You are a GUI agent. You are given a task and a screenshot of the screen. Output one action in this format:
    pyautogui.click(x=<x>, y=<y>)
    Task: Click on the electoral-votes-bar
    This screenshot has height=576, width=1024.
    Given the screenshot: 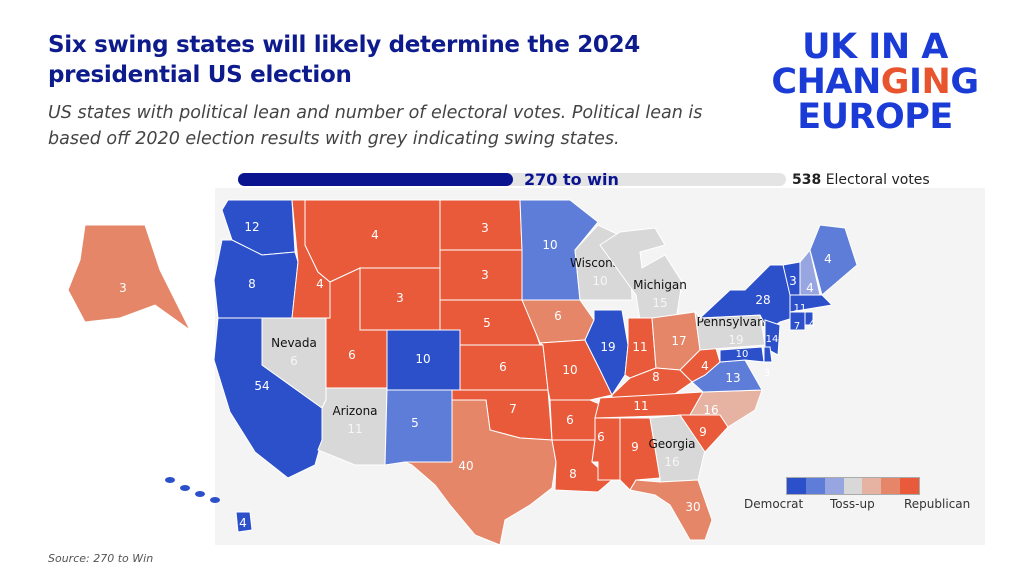 What is the action you would take?
    pyautogui.click(x=512, y=179)
    